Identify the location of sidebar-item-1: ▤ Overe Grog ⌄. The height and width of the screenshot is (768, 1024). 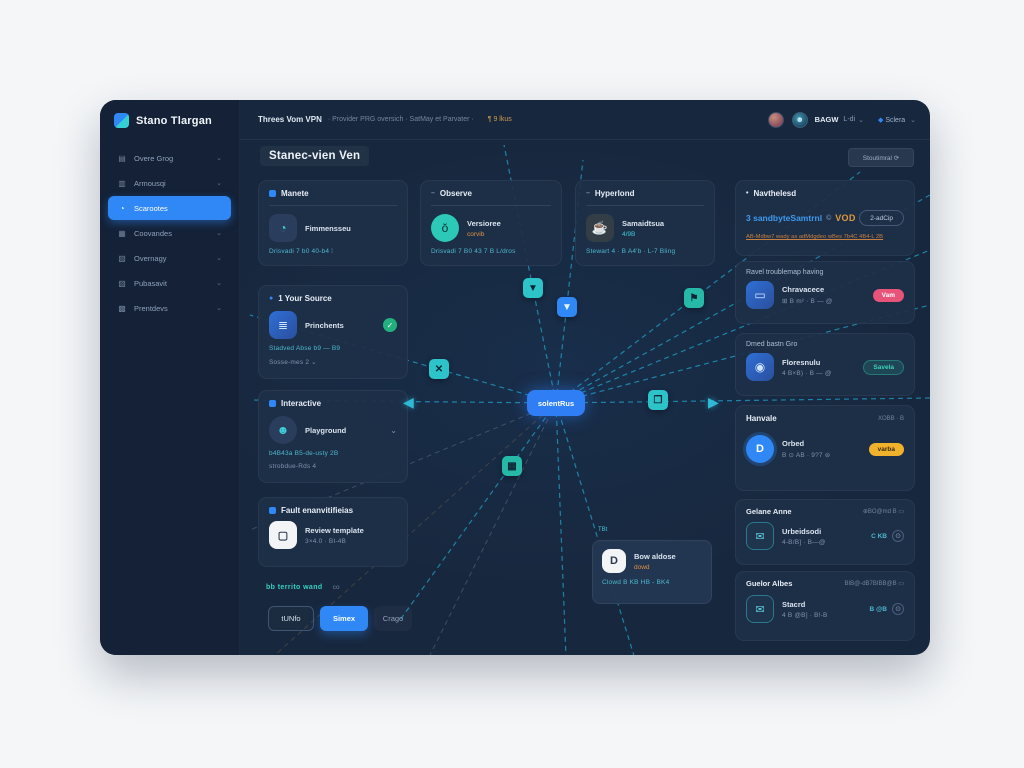
(169, 158).